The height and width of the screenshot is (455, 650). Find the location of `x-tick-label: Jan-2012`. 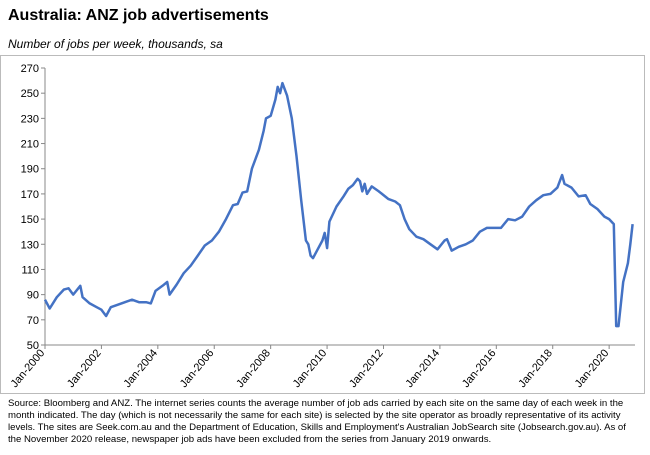

x-tick-label: Jan-2012 is located at coordinates (366, 368).